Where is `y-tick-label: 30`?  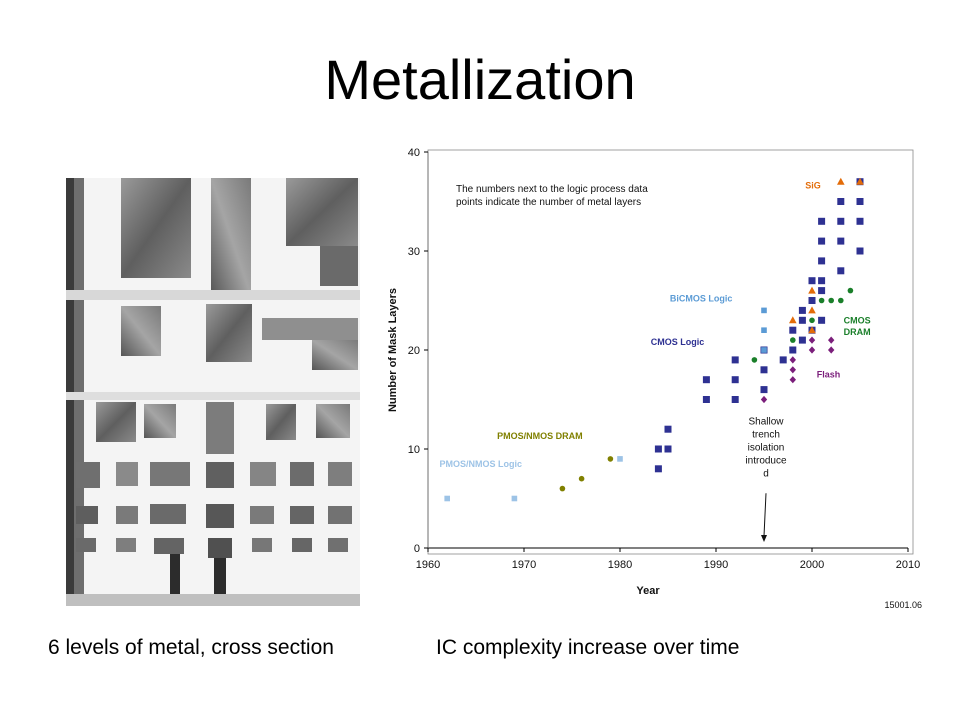
y-tick-label: 30 is located at coordinates (414, 252).